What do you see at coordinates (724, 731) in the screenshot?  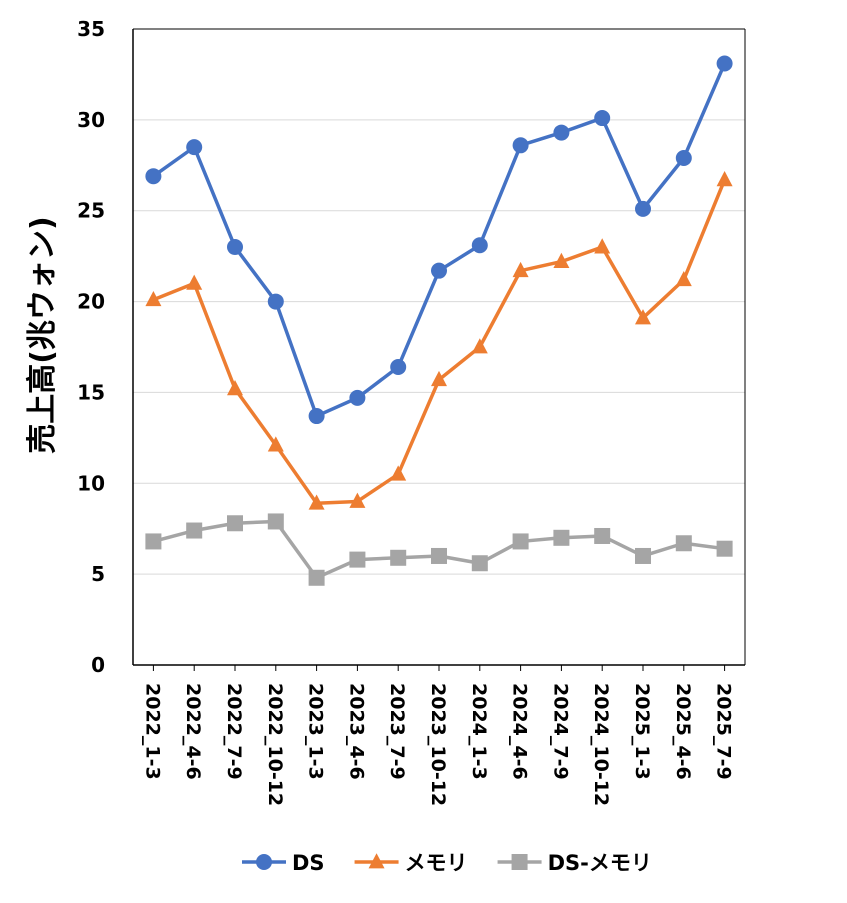 I see `x-tick-label: 2025_7-9` at bounding box center [724, 731].